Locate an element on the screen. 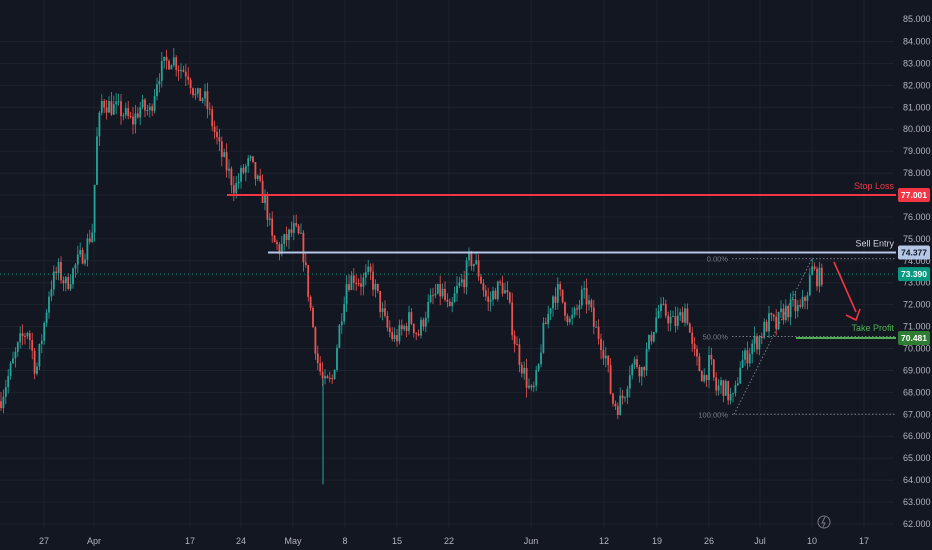 The width and height of the screenshot is (932, 550). stop-loss-price-tag-bg is located at coordinates (914, 194).